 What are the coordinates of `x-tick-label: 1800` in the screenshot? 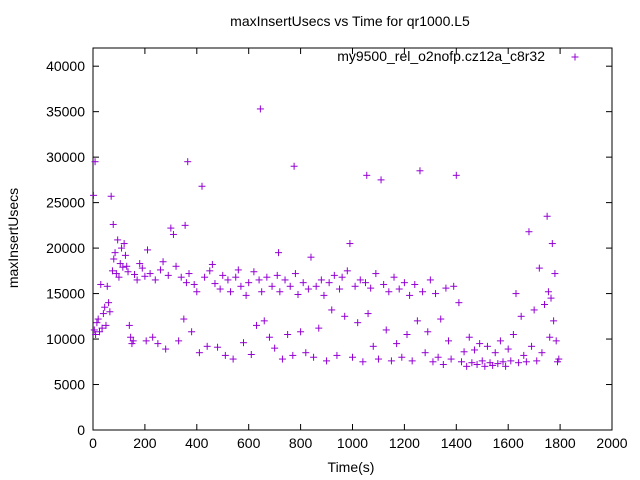 It's located at (560, 443).